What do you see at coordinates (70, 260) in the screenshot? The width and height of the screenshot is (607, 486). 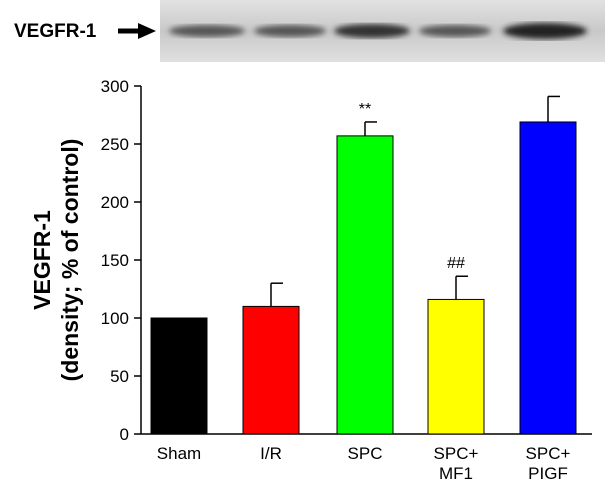 I see `y-axis-title: (density; % of control)` at bounding box center [70, 260].